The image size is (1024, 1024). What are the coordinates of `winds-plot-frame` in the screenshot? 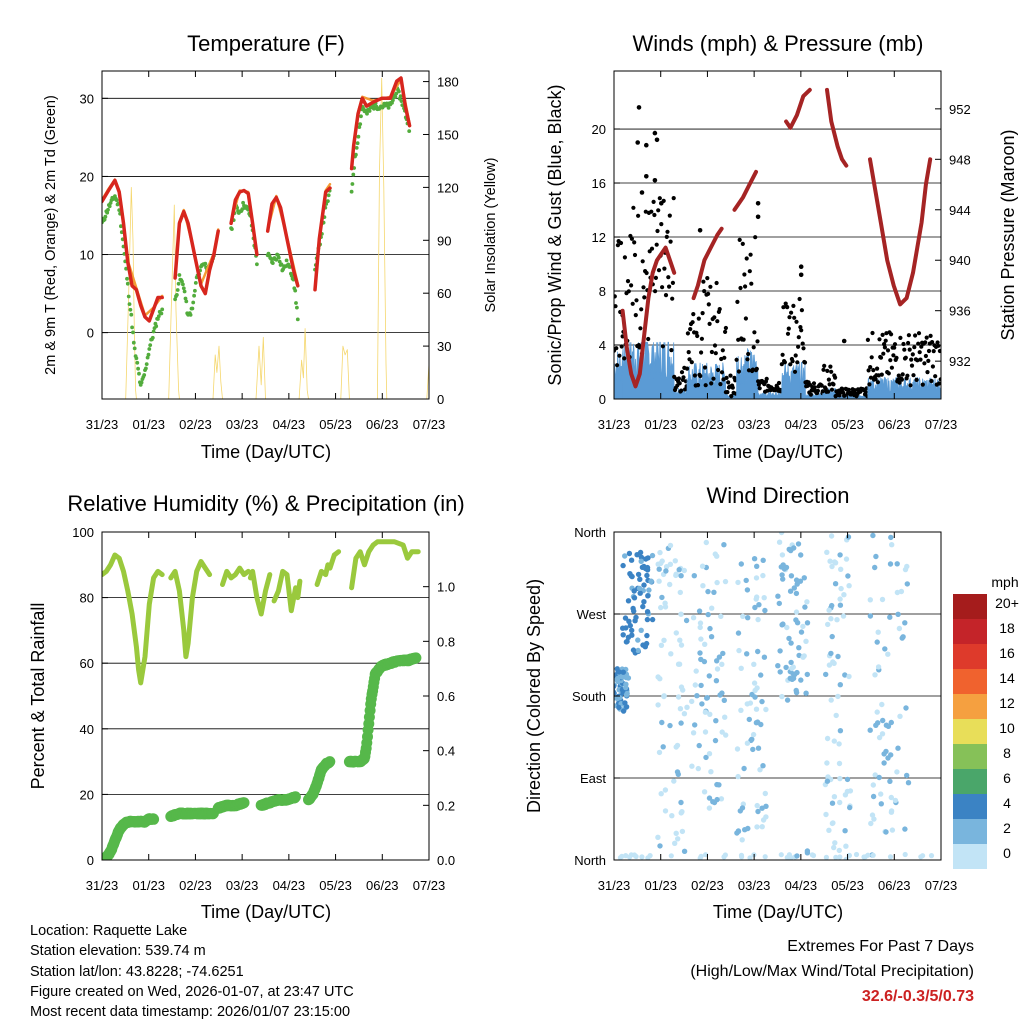 It's located at (777, 235).